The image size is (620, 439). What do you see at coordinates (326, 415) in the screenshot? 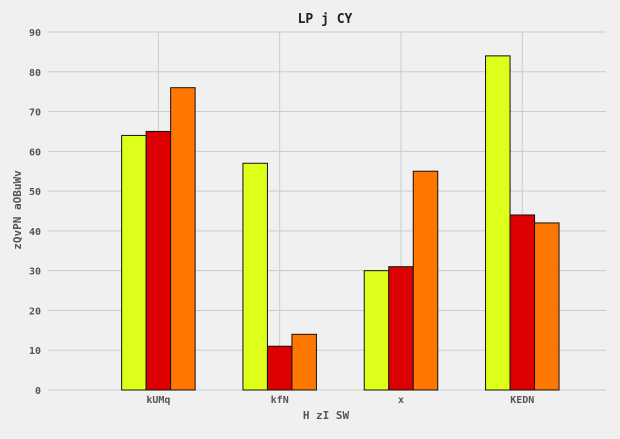
I see `x-axis-label: H zI SW` at bounding box center [326, 415].